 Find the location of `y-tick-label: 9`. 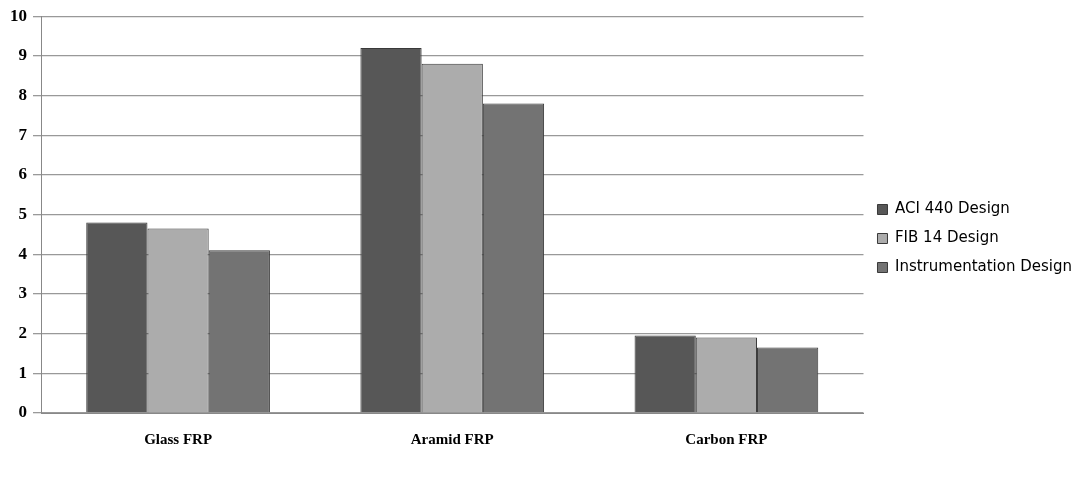

y-tick-label: 9 is located at coordinates (22, 55).